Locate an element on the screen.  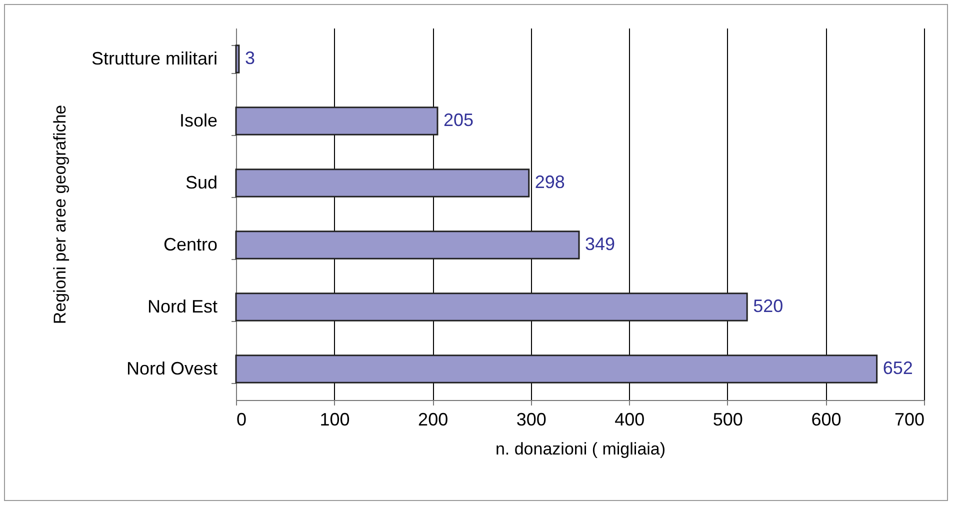
y-tick-label: Sud is located at coordinates (201, 182).